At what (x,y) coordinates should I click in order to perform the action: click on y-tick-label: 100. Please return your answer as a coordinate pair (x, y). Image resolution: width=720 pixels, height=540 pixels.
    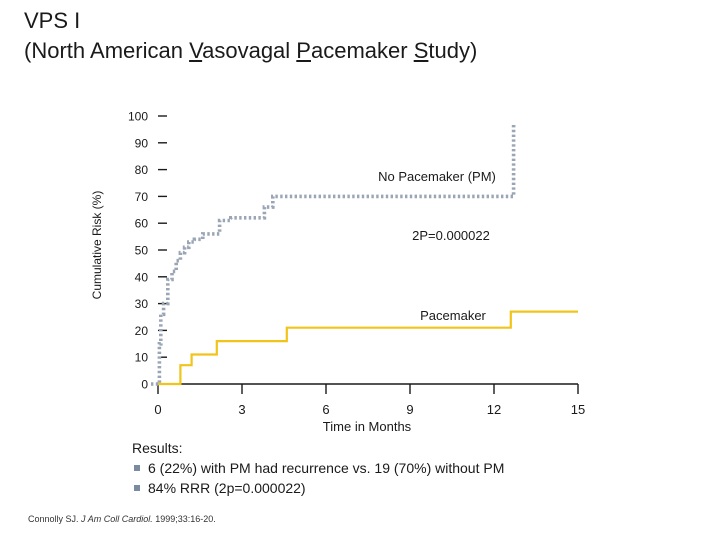
    Looking at the image, I should click on (138, 117).